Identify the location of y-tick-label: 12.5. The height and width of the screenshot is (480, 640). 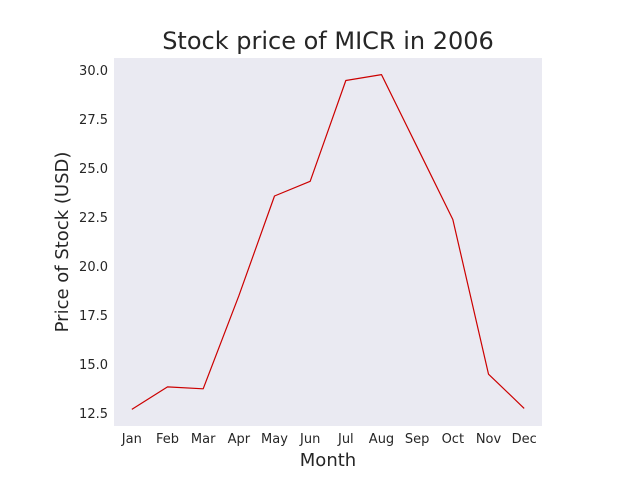
(93, 414).